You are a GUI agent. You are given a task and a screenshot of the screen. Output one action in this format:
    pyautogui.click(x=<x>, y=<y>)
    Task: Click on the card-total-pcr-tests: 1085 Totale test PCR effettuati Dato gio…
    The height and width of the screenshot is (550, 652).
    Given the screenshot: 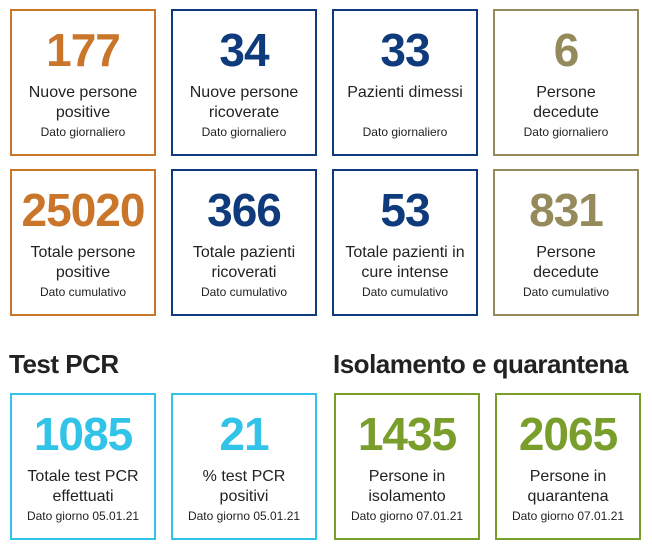 What is the action you would take?
    pyautogui.click(x=83, y=466)
    